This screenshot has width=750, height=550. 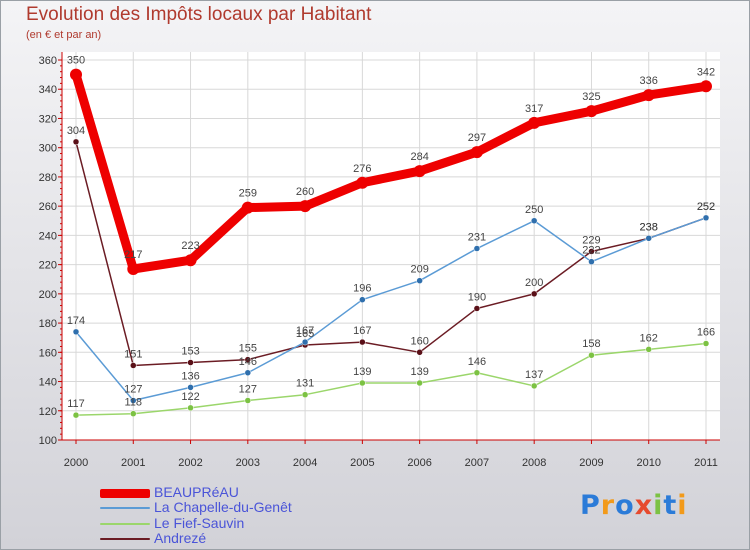 I want to click on chart-subtitle: (en € et par an), so click(x=64, y=35).